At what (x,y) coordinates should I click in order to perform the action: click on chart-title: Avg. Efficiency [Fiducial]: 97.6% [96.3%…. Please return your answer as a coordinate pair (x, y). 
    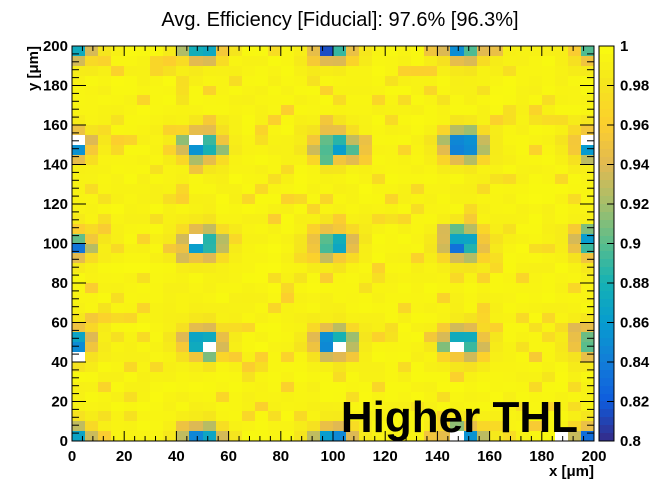
    Looking at the image, I should click on (339, 20).